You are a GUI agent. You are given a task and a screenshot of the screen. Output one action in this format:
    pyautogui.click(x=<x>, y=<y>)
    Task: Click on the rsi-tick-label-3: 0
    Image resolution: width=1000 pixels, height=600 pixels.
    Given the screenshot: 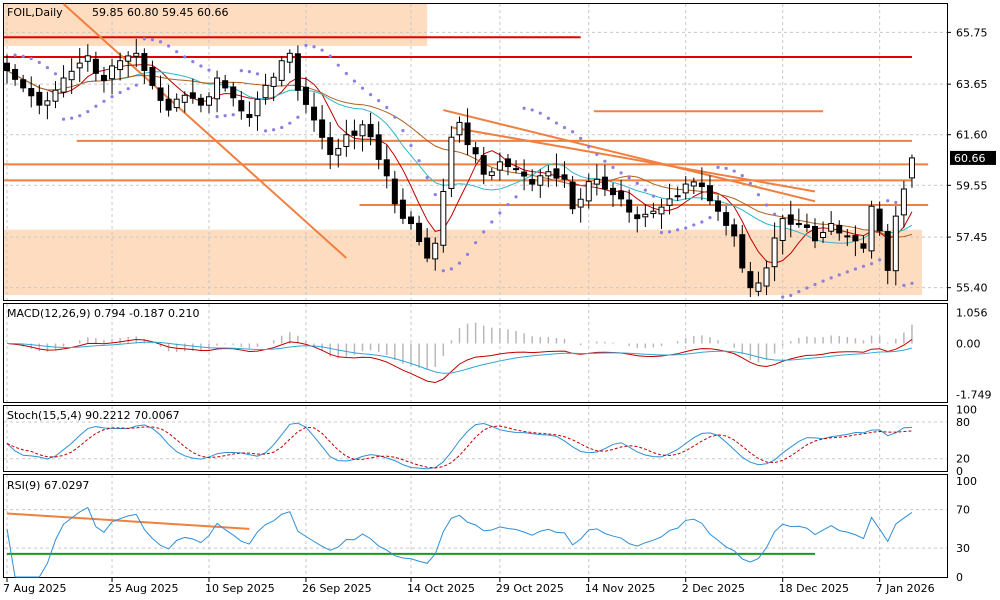 What is the action you would take?
    pyautogui.click(x=959, y=577)
    